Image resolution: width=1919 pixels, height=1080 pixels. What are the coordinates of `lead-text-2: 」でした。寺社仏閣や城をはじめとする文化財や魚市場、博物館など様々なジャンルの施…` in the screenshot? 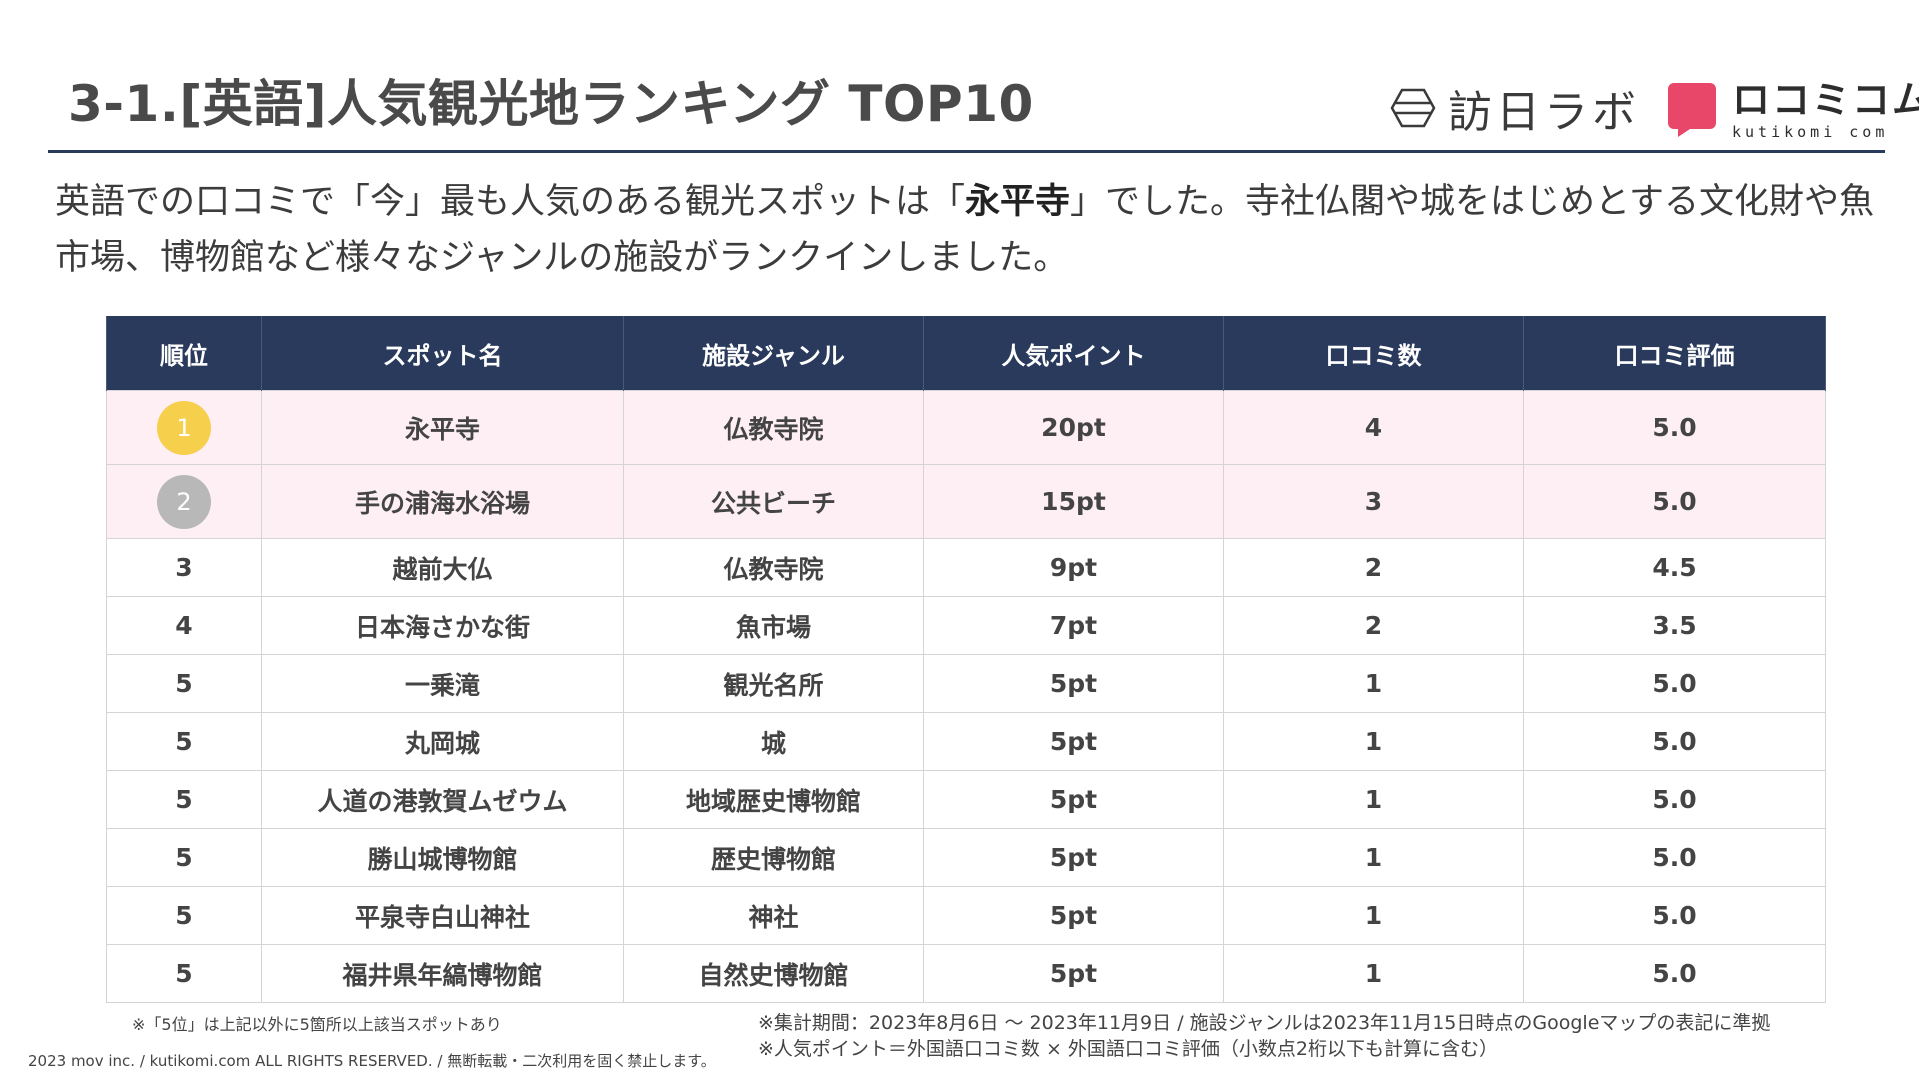 It's located at (964, 230).